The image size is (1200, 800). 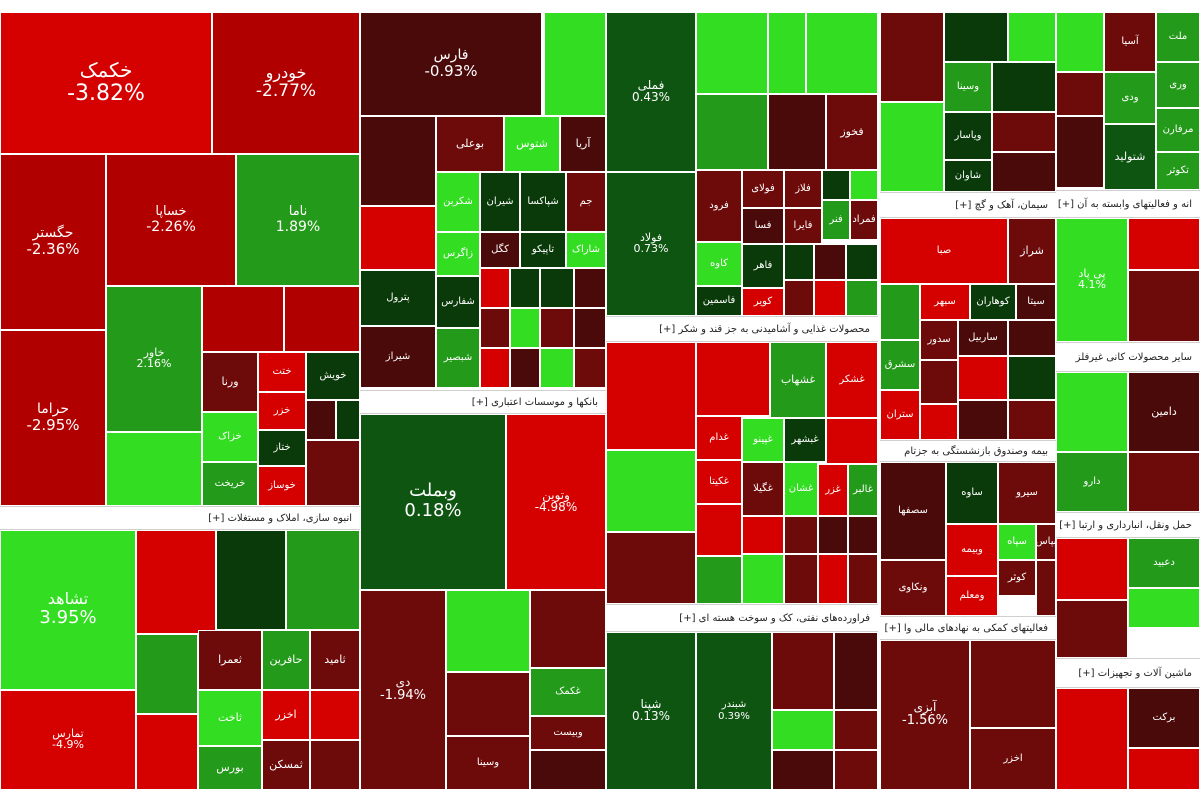 I want to click on treemap-tile: کوثر, so click(x=1017, y=578).